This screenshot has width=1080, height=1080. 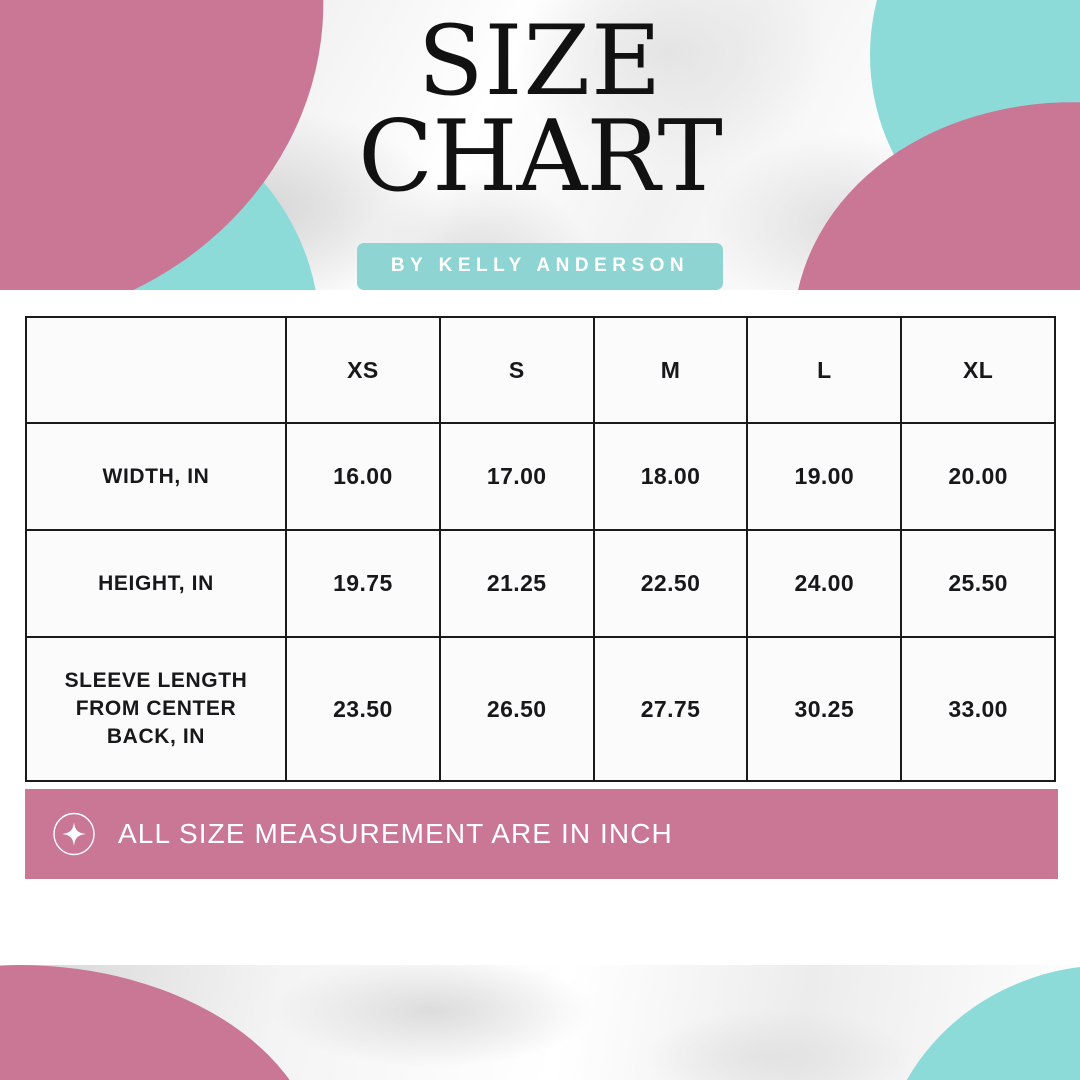 I want to click on sparkle-icon, so click(x=74, y=834).